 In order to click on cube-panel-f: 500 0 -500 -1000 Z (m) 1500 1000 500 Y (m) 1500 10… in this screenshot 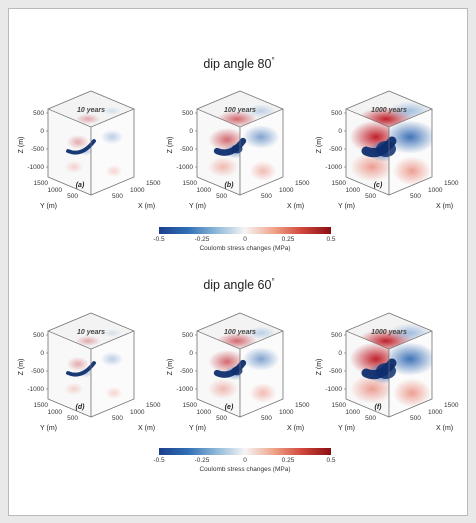, I will do `click(389, 368)`.